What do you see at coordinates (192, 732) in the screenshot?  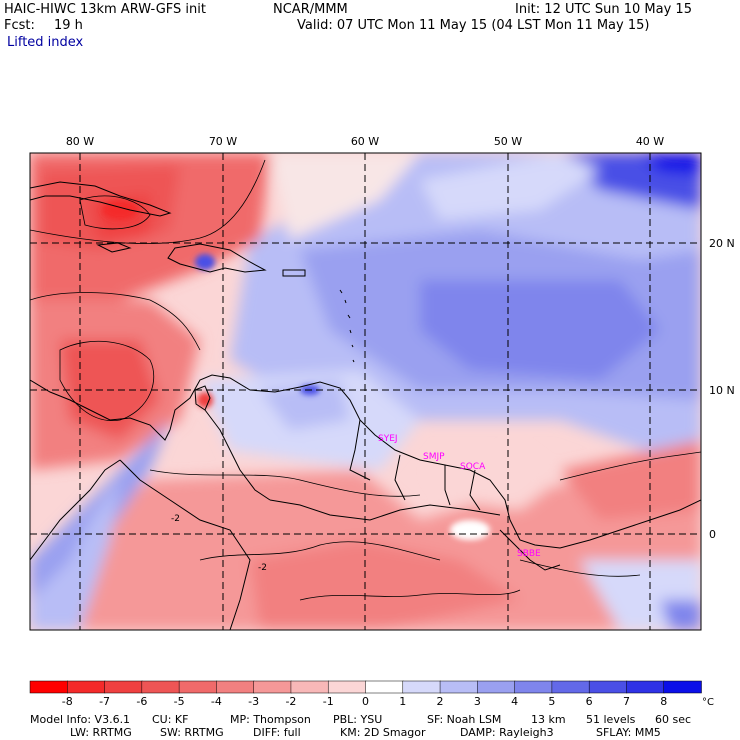 I see `shortwave-scheme: SW: RRTMG` at bounding box center [192, 732].